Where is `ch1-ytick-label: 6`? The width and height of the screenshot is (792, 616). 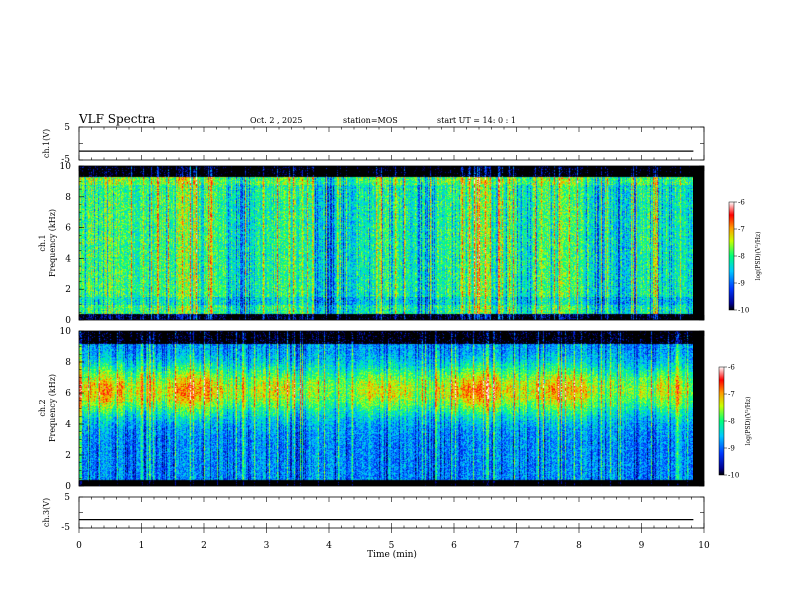
ch1-ytick-label: 6 is located at coordinates (68, 229).